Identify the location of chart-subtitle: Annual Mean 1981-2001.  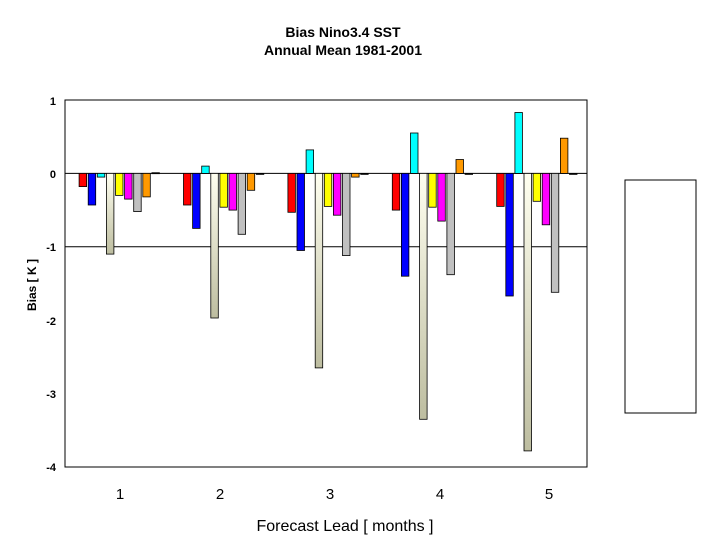
(343, 50).